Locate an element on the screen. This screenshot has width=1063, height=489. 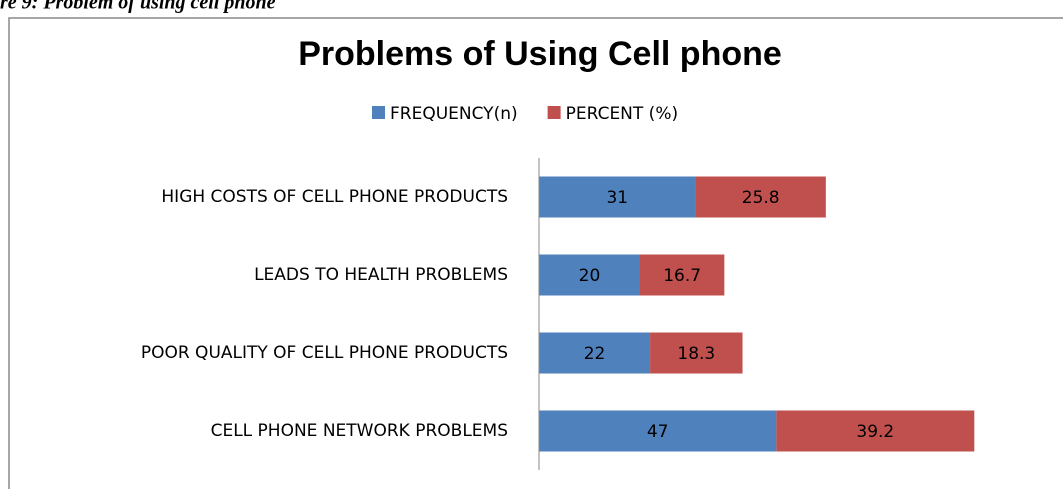
data-label: 39.2 is located at coordinates (875, 432).